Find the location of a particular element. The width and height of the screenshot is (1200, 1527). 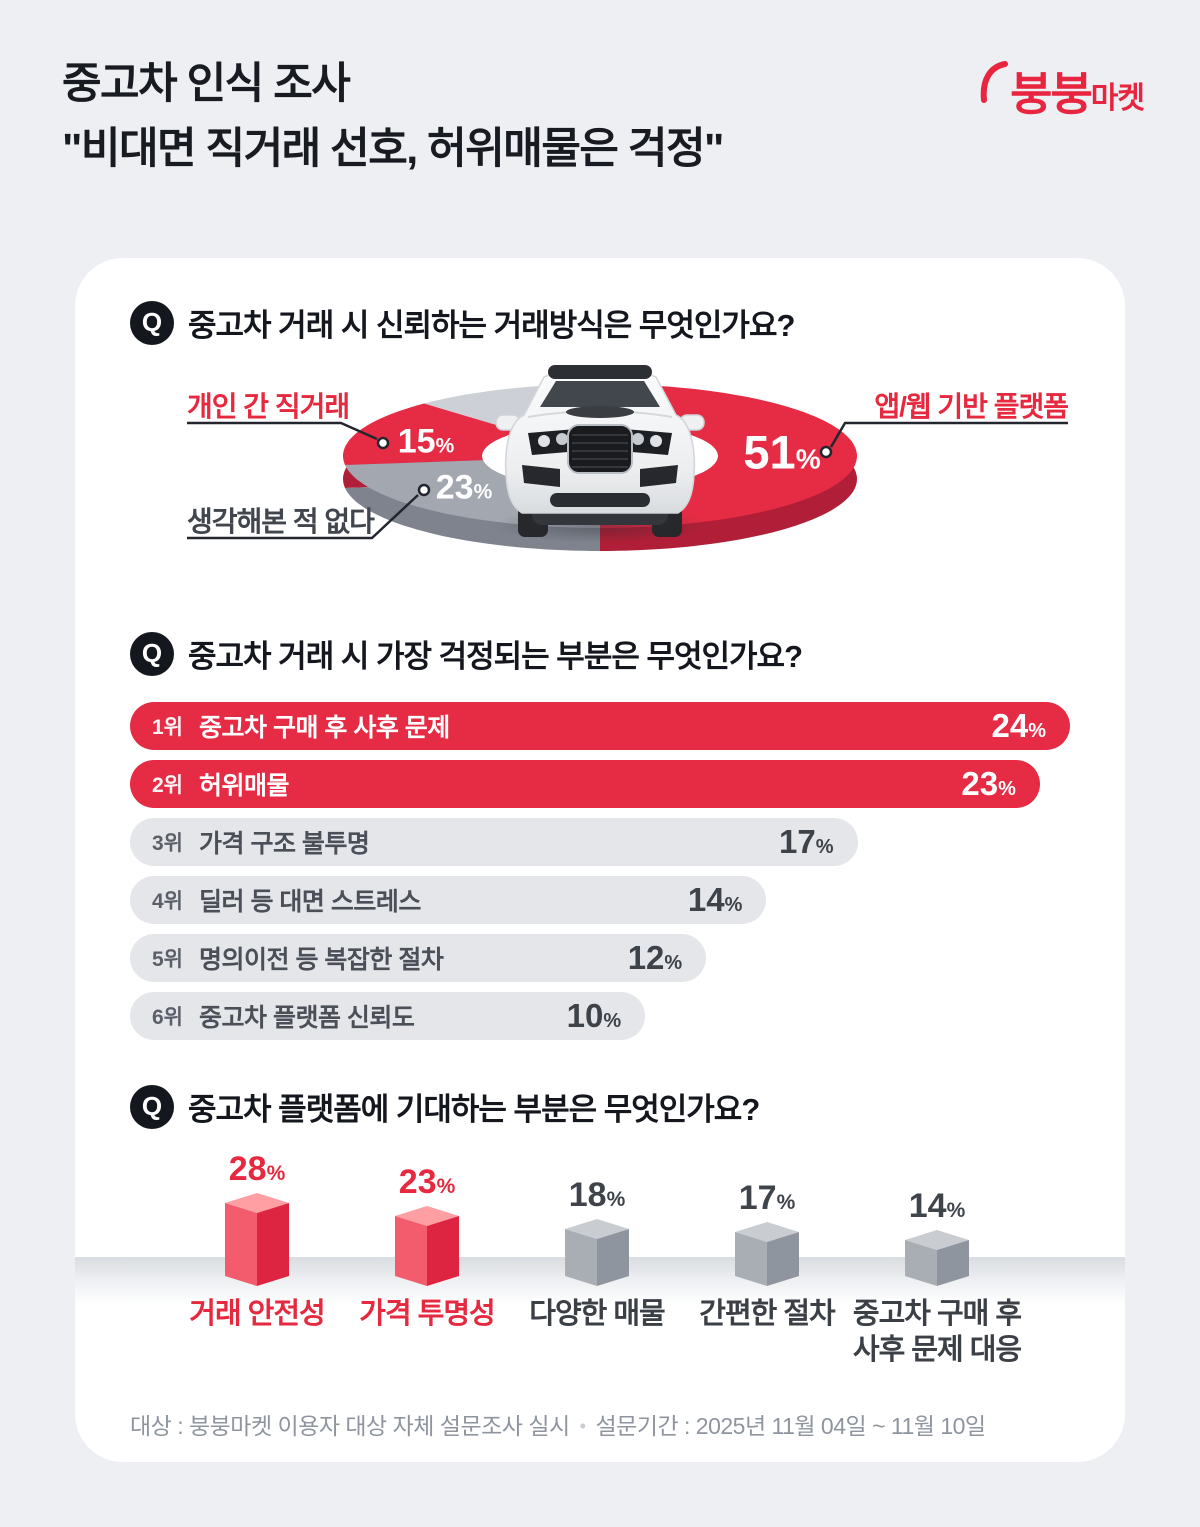

question-2-header: Q 중고차 거래 시 가장 걱정되는 부분은 무엇인가요? is located at coordinates (600, 653).